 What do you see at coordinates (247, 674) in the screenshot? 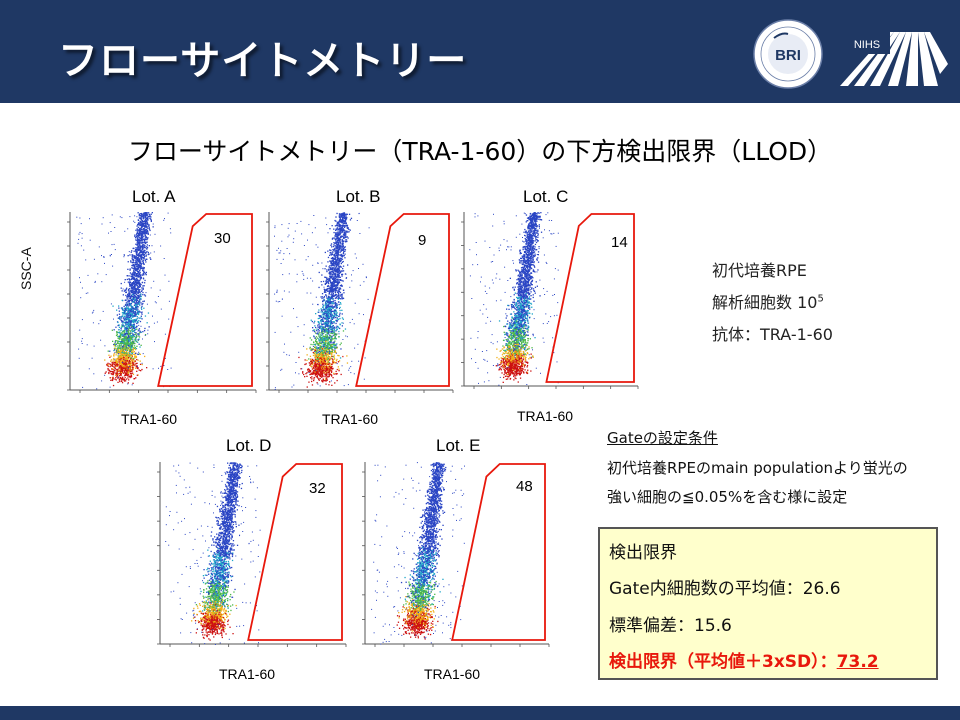
I see `x-axis-label-lot-d: TRA1-60` at bounding box center [247, 674].